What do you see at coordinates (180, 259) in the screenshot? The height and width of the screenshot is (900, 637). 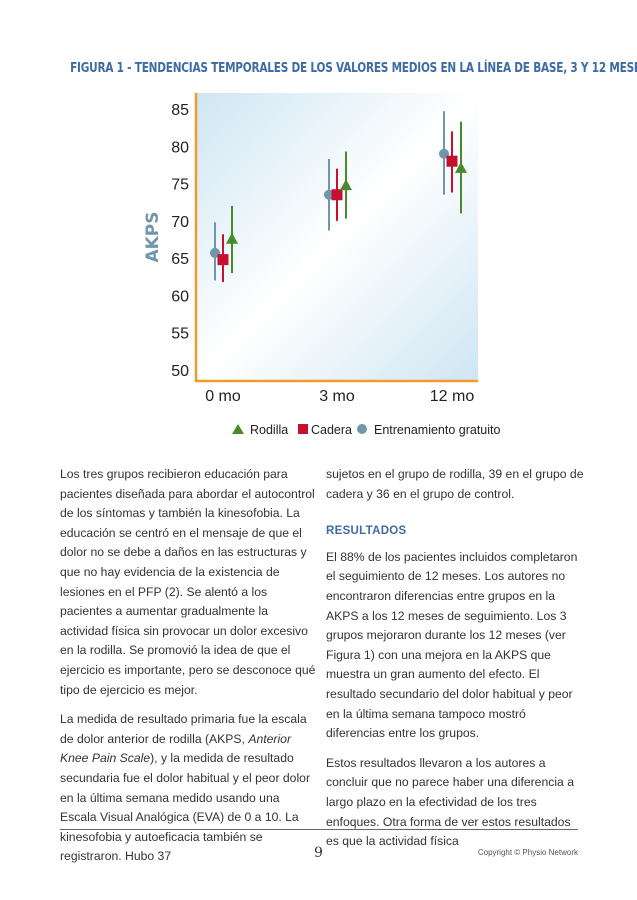 I see `y-tick-label: 65` at bounding box center [180, 259].